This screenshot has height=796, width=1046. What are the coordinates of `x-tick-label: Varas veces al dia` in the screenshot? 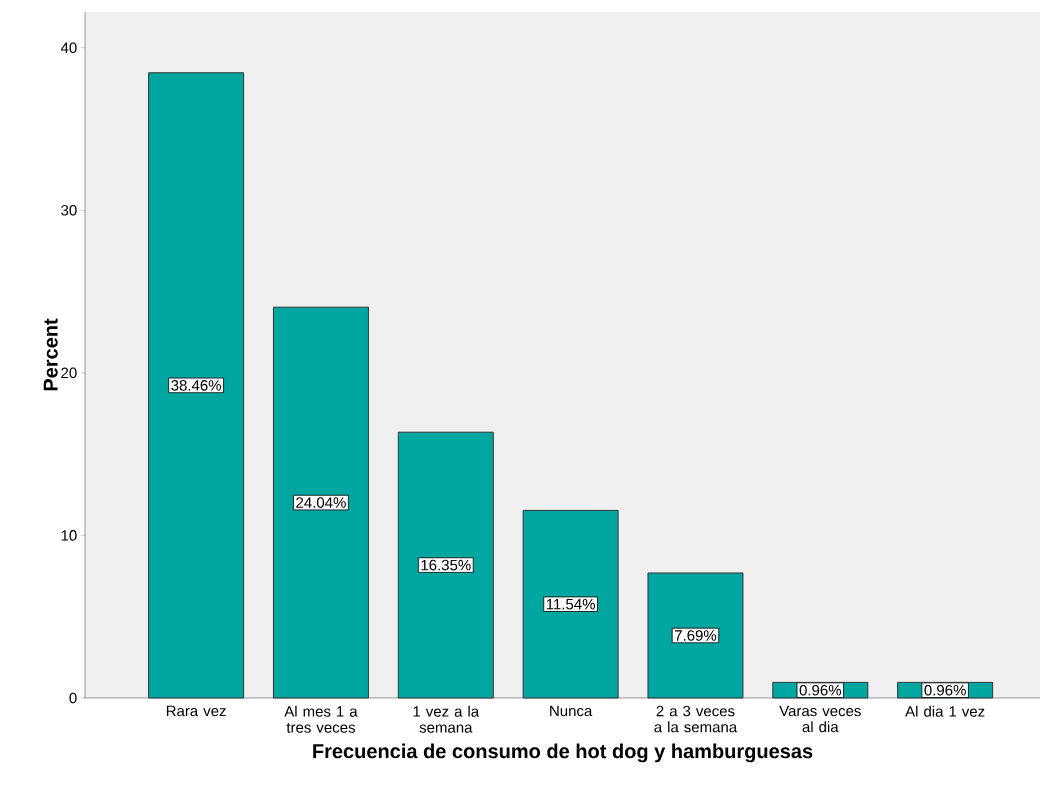 It's located at (820, 719).